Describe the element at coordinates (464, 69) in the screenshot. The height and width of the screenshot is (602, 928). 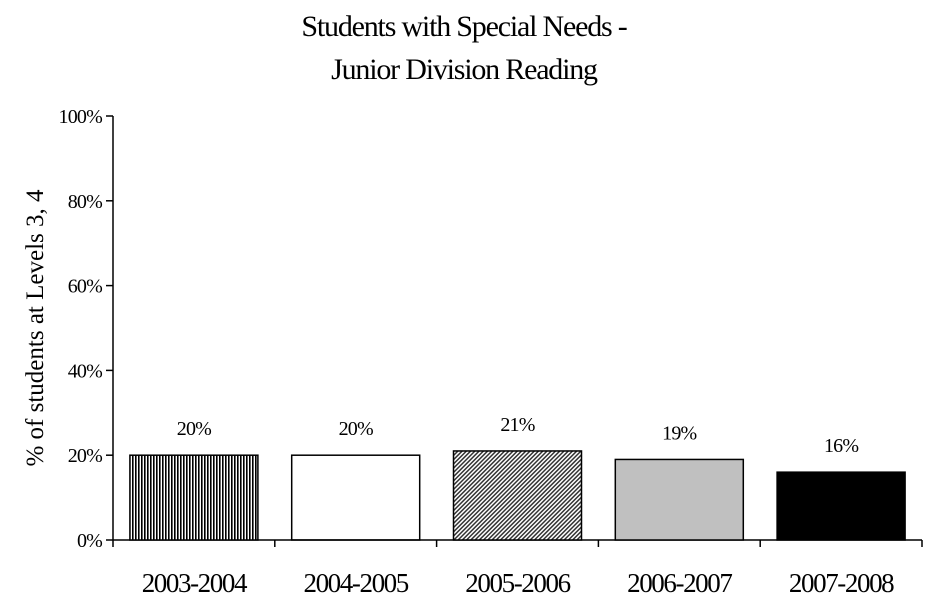
I see `chart-title-line-2: Junior Division Reading` at that location.